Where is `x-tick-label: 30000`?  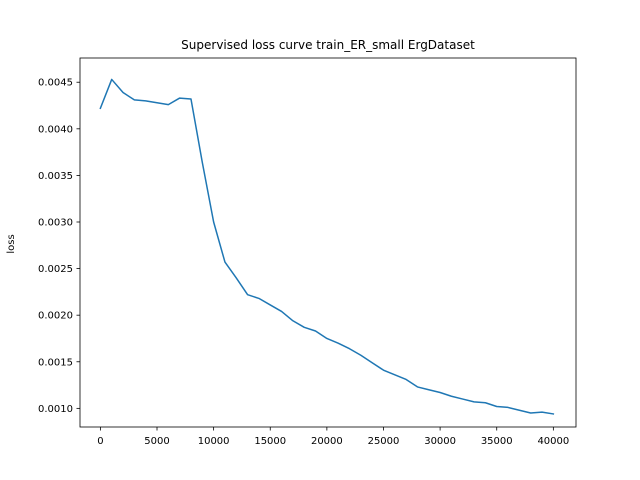
x-tick-label: 30000 is located at coordinates (440, 441).